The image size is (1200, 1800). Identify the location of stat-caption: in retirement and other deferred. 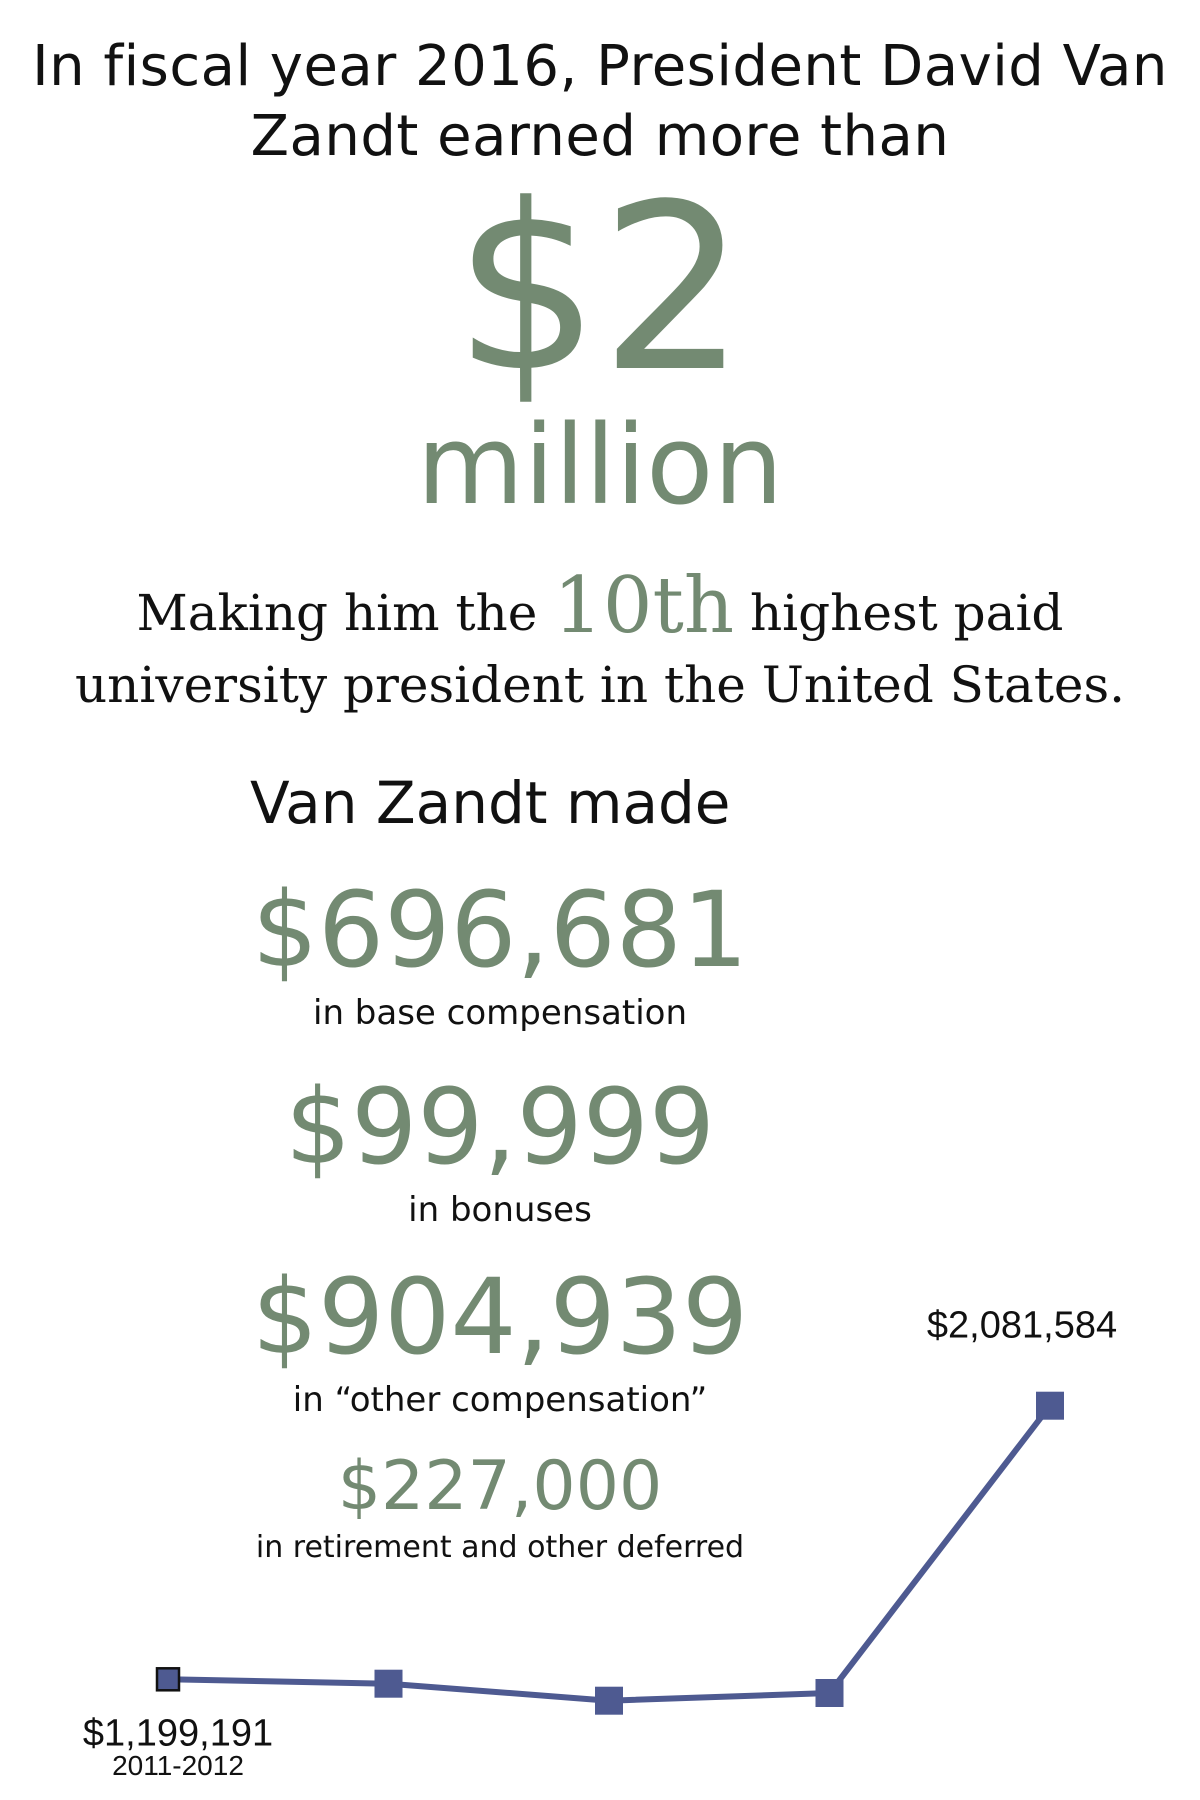
(500, 1547).